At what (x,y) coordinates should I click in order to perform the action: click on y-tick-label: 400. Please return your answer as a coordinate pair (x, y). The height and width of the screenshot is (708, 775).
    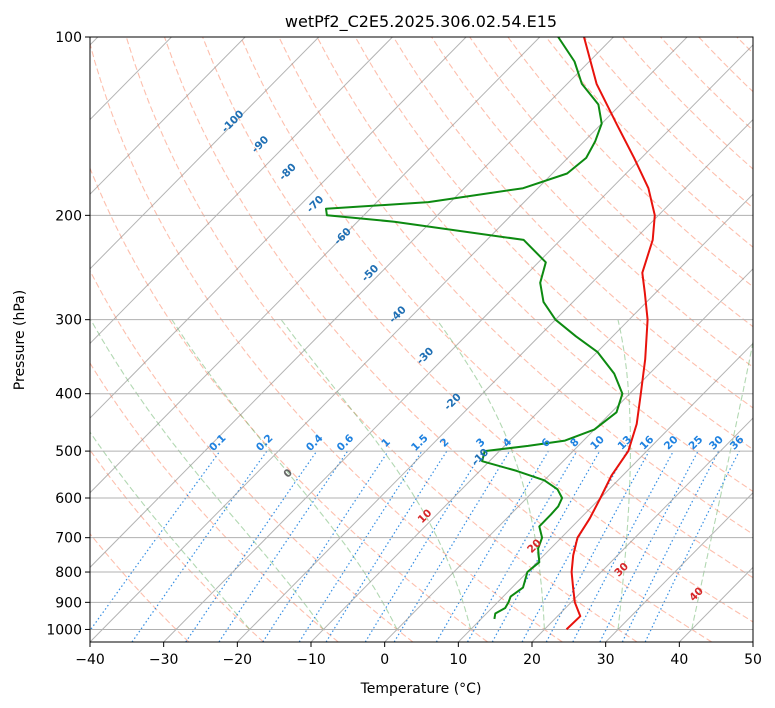
    Looking at the image, I should click on (68, 395).